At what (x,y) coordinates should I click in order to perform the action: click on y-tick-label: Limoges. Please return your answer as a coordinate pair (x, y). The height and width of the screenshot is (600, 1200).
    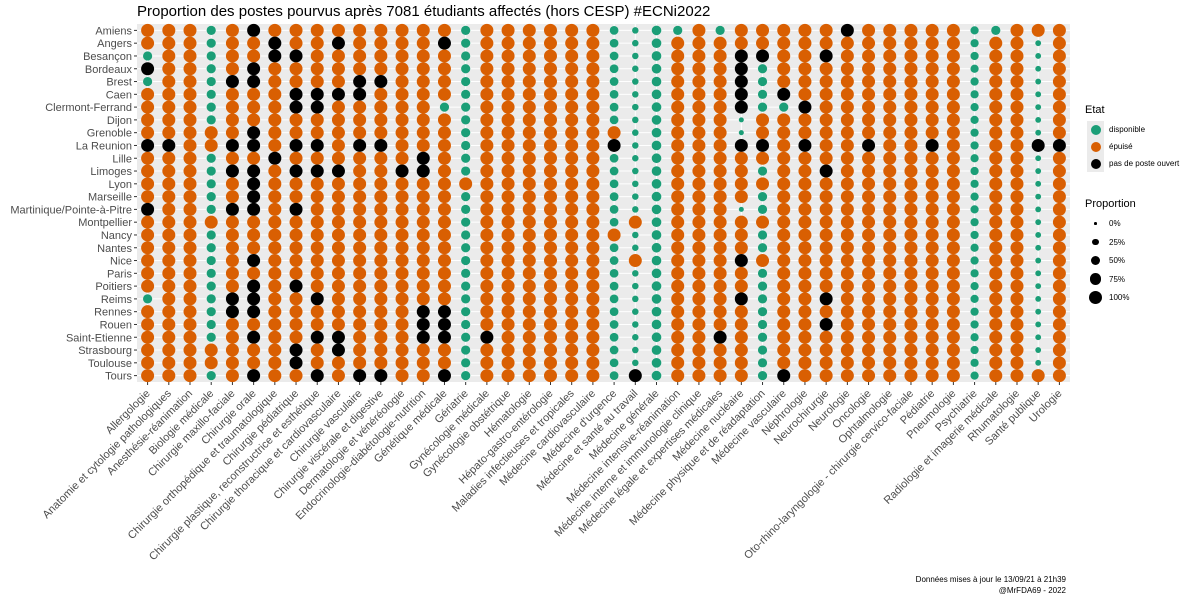
    Looking at the image, I should click on (111, 172).